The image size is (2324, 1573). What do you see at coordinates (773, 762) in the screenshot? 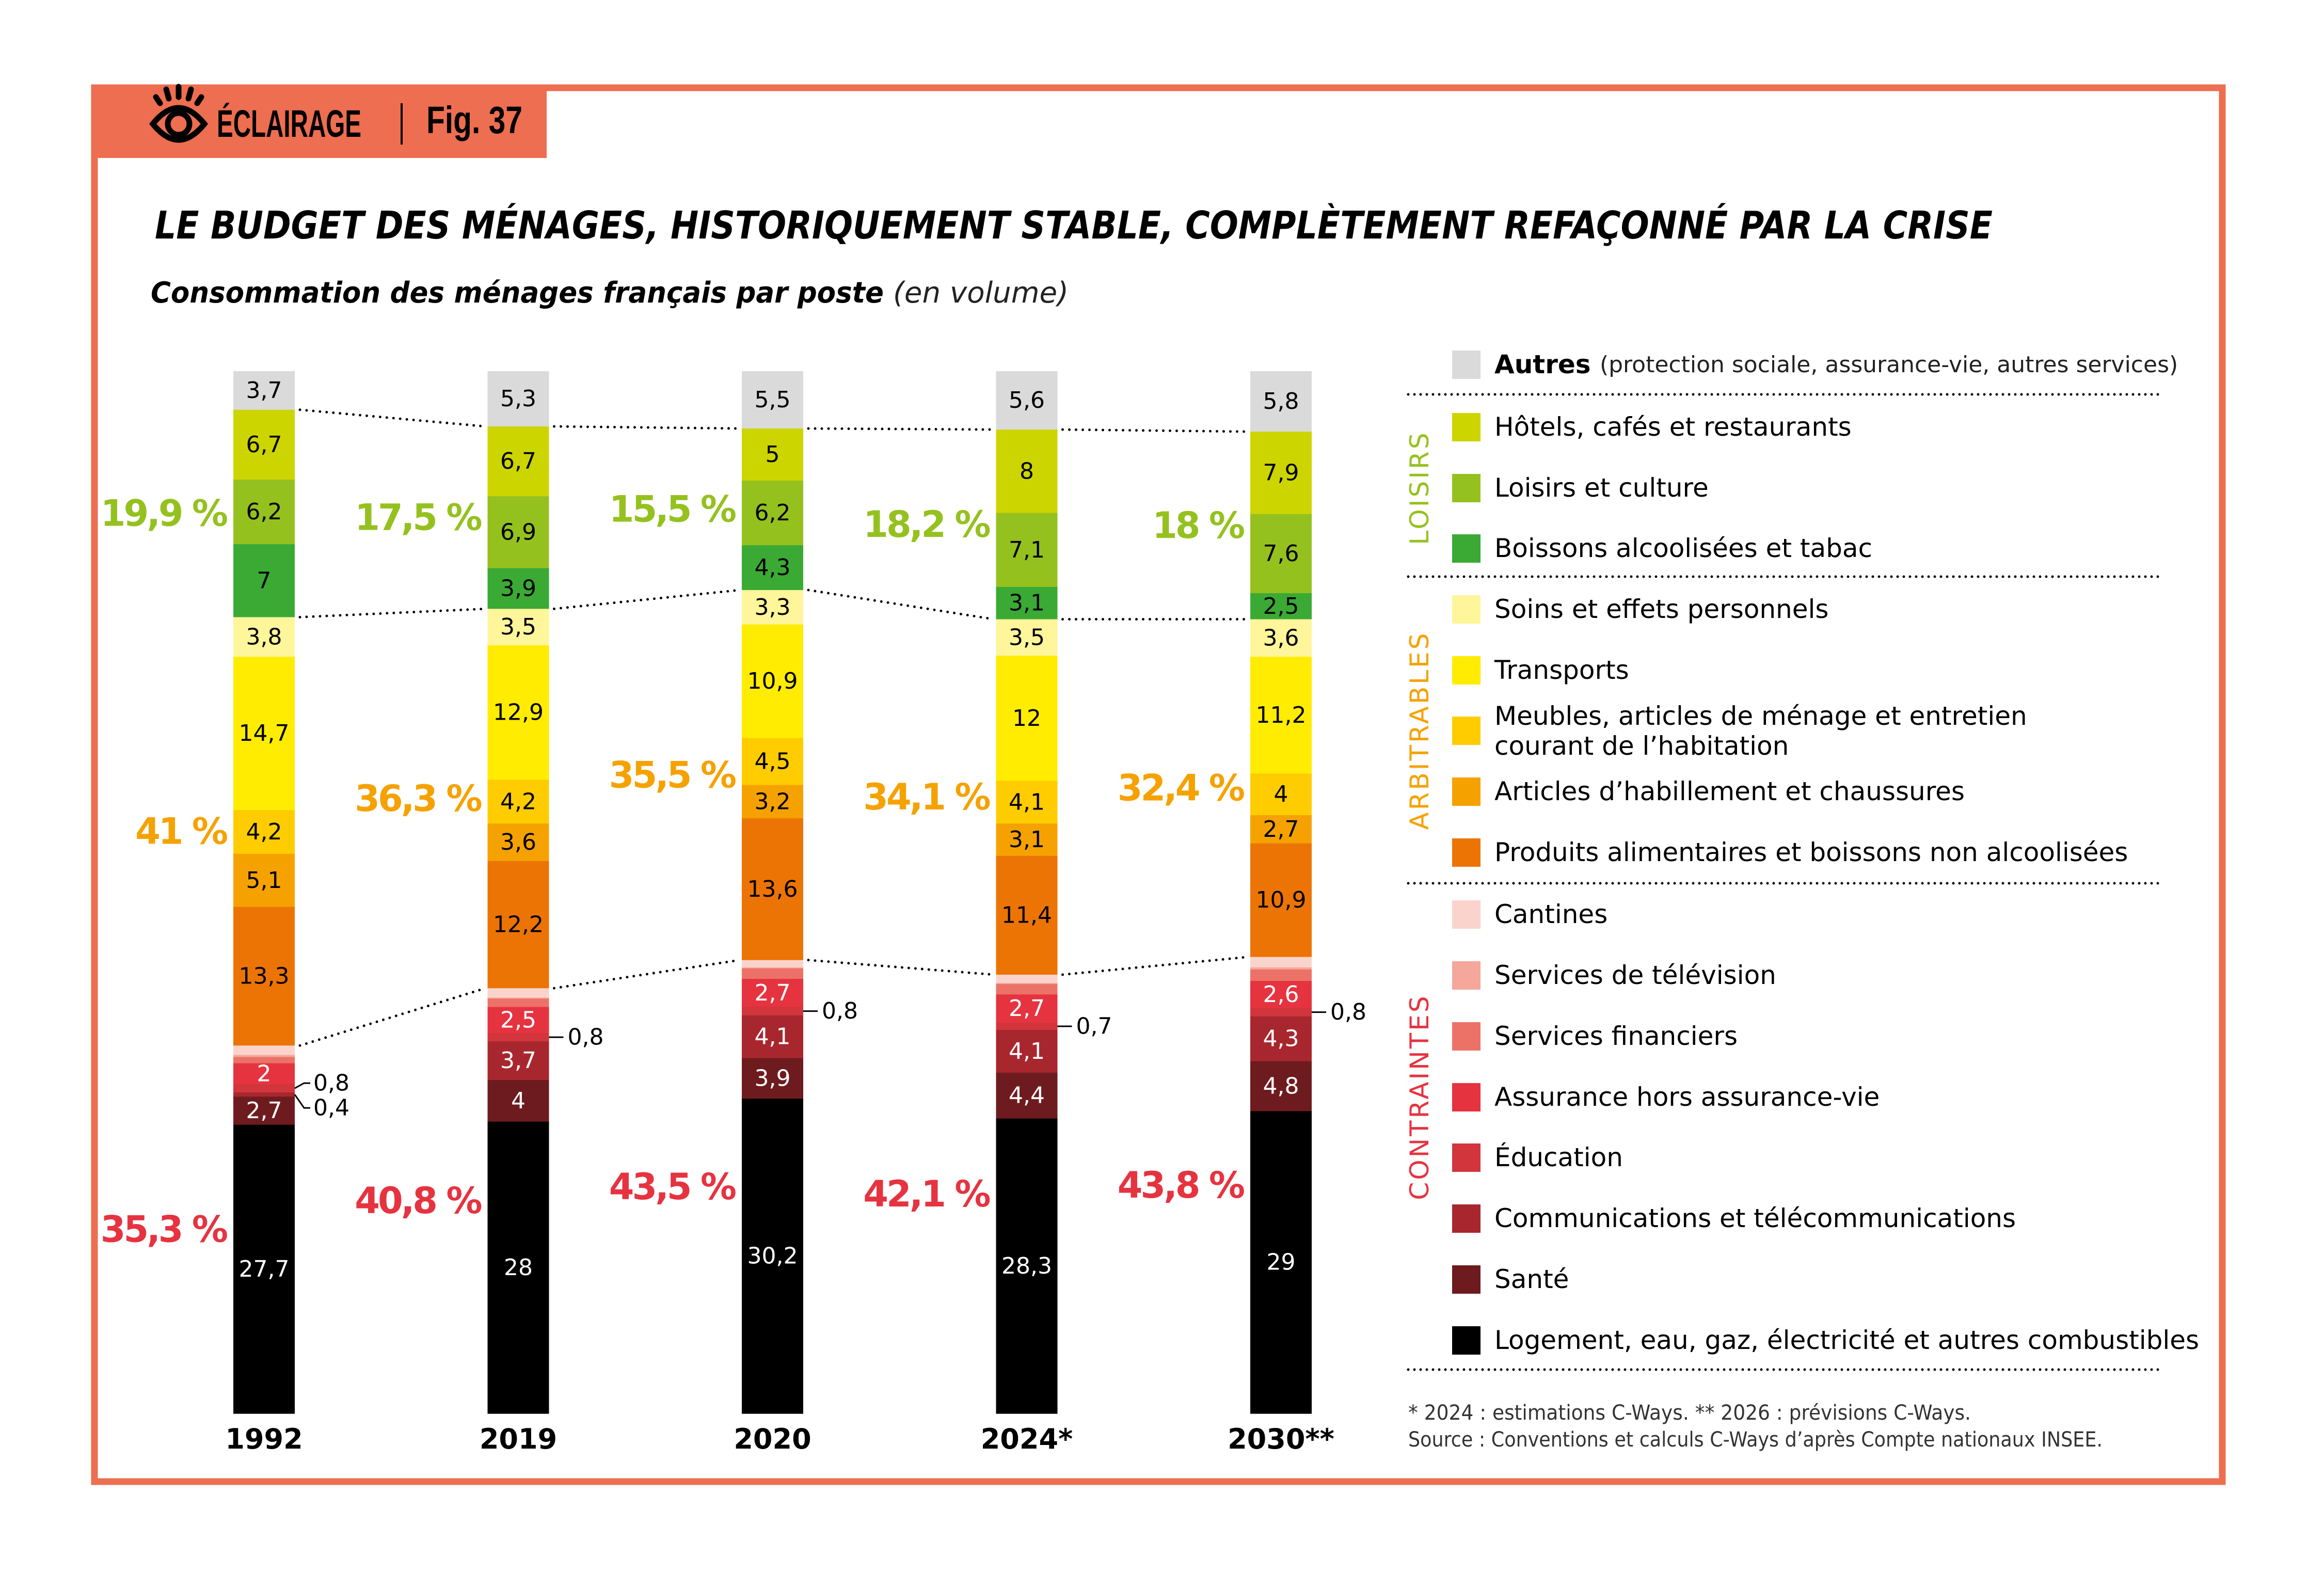
I see `segment-label: 4,5` at bounding box center [773, 762].